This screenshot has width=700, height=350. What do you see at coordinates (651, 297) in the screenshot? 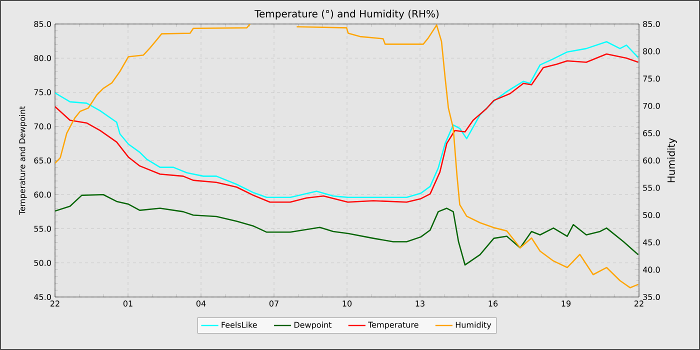
I see `y2-tick-label: 35.0` at bounding box center [651, 297].